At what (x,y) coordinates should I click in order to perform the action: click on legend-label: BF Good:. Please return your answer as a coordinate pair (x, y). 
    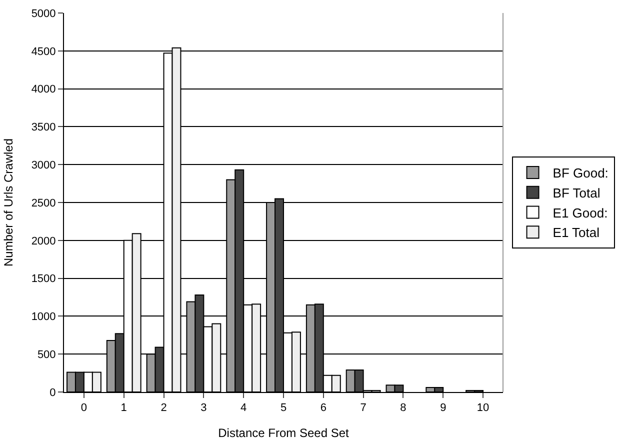
    Looking at the image, I should click on (580, 173).